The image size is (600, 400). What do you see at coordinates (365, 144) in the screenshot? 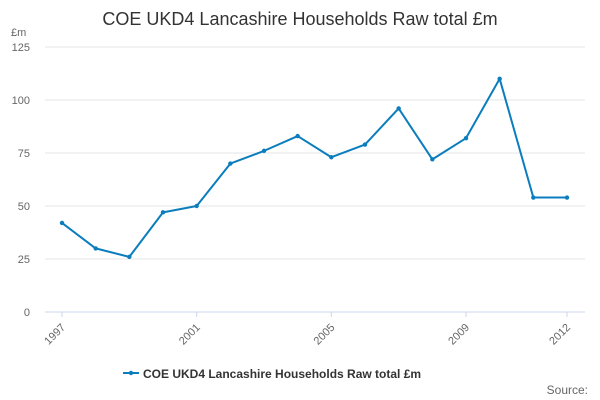
I see `data-point-2006` at bounding box center [365, 144].